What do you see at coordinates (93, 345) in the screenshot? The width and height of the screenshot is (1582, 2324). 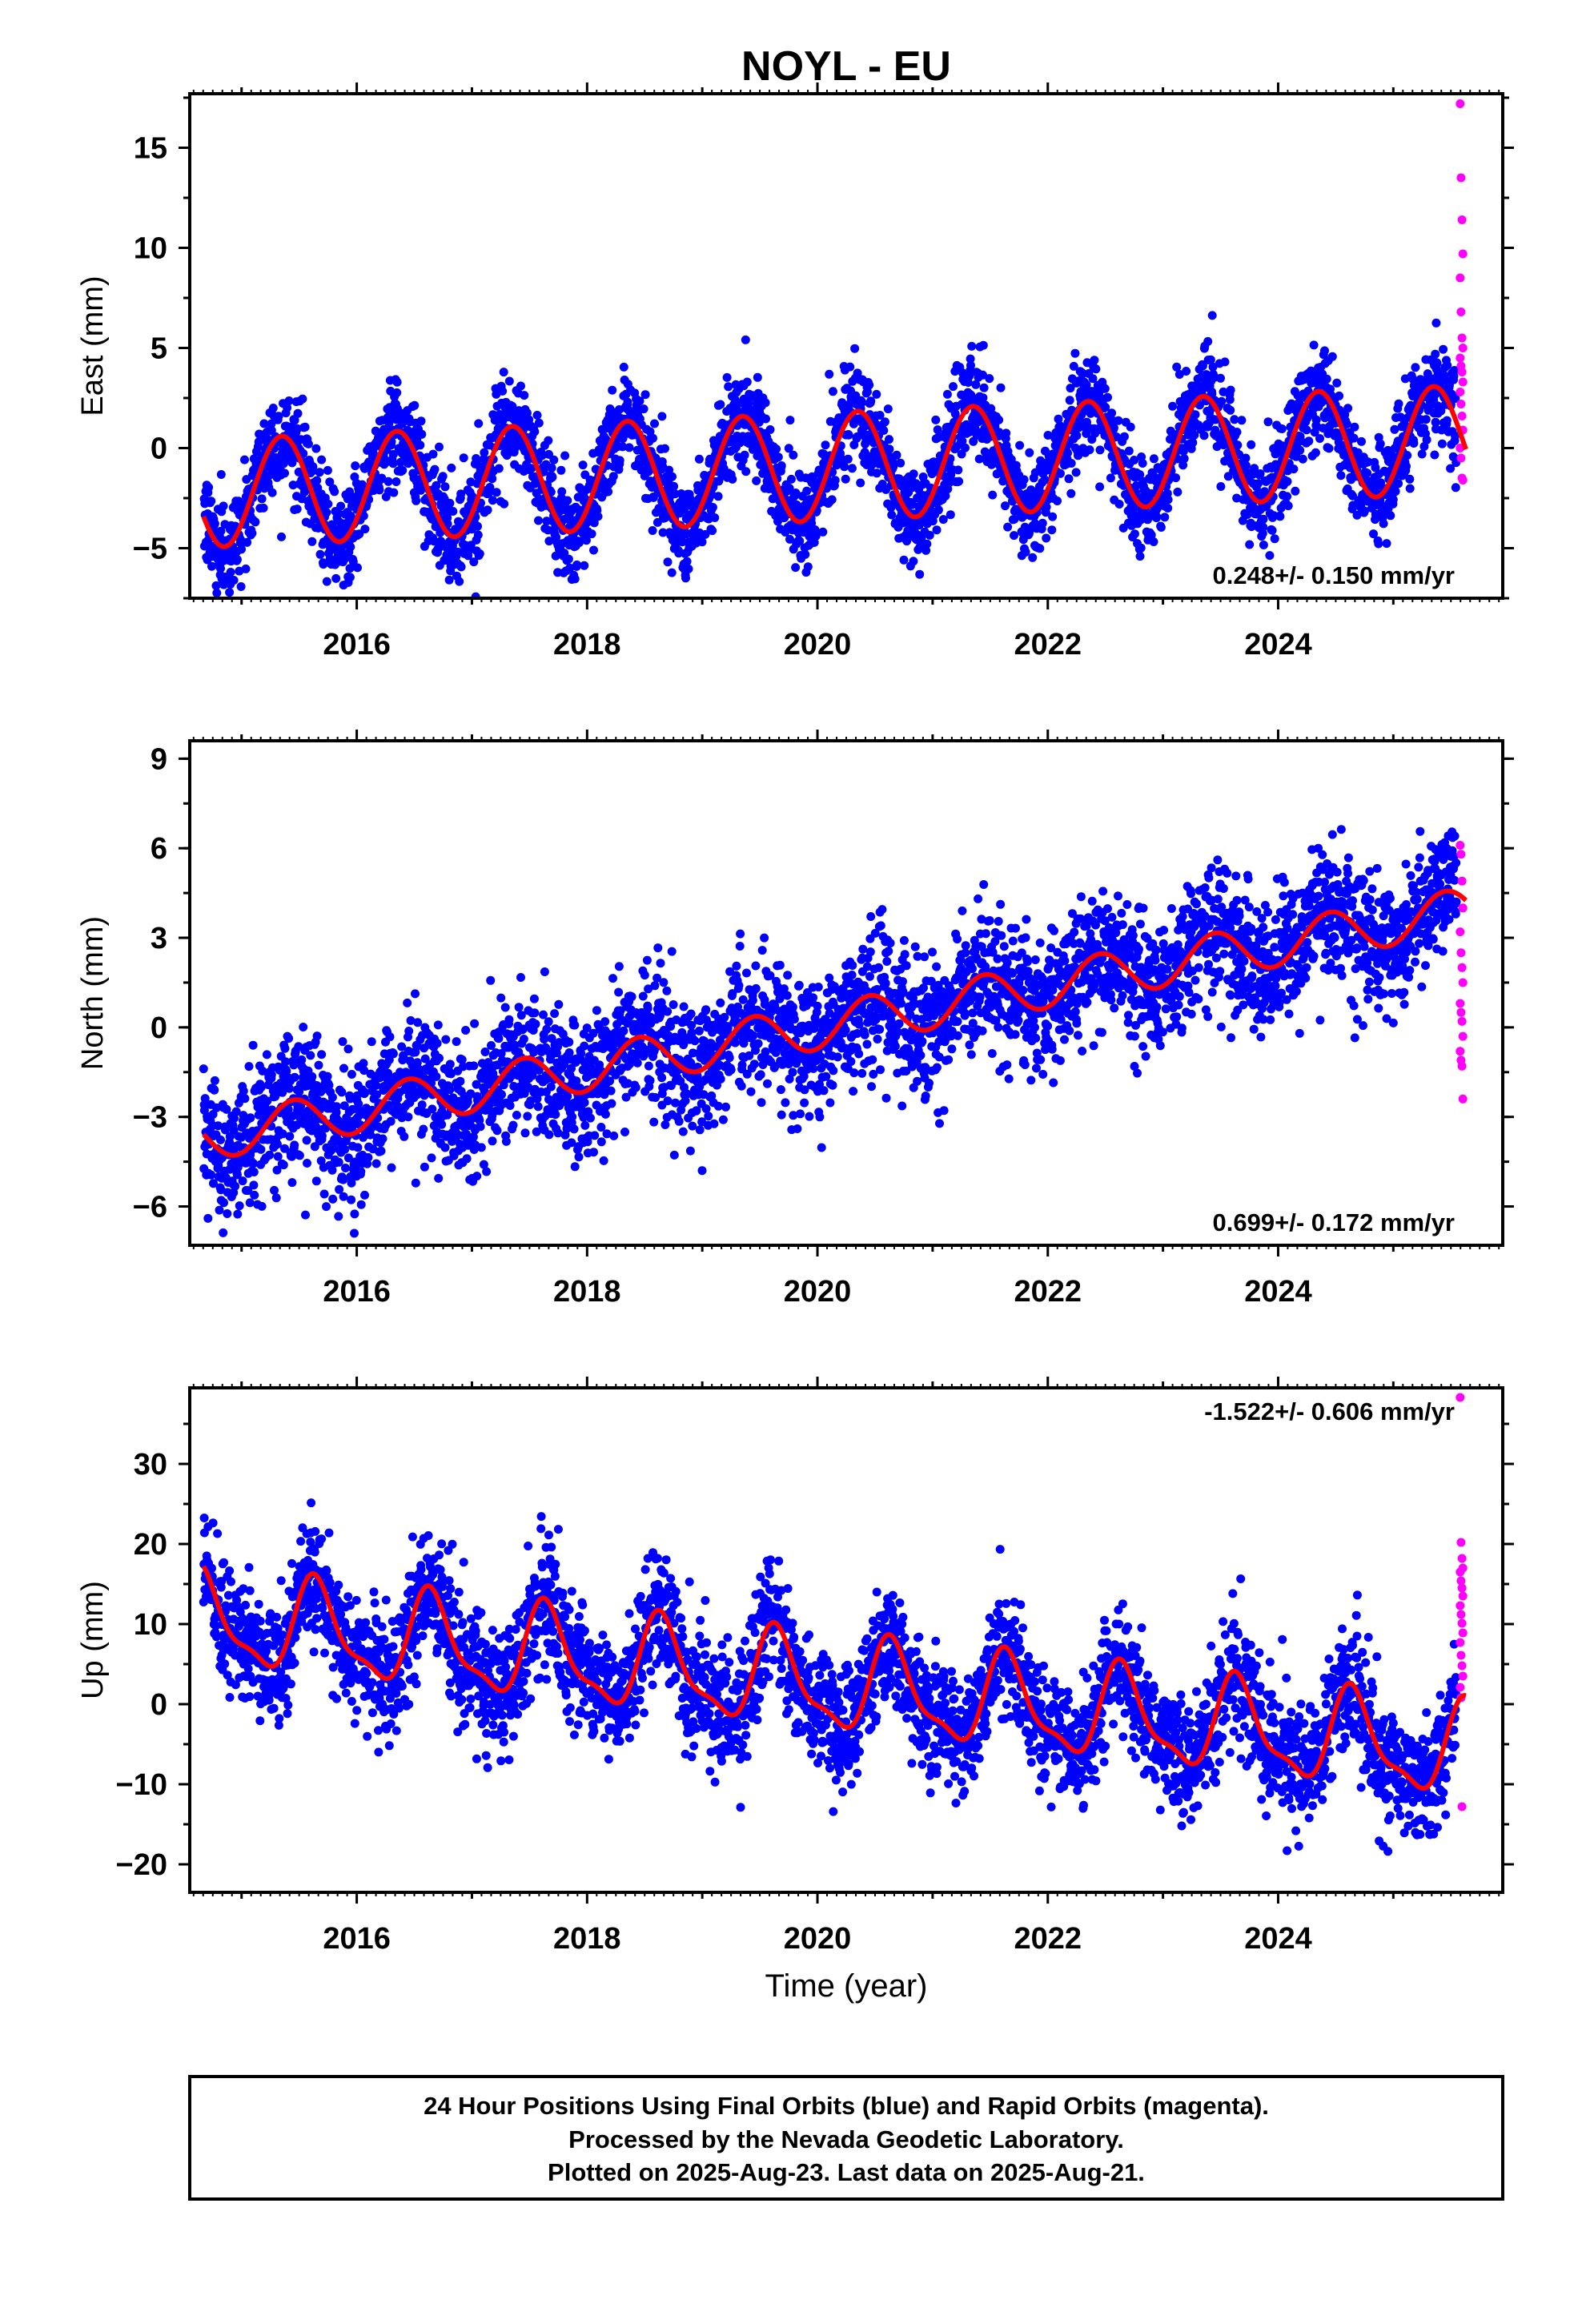 I see `east-axis-label: East (mm)` at bounding box center [93, 345].